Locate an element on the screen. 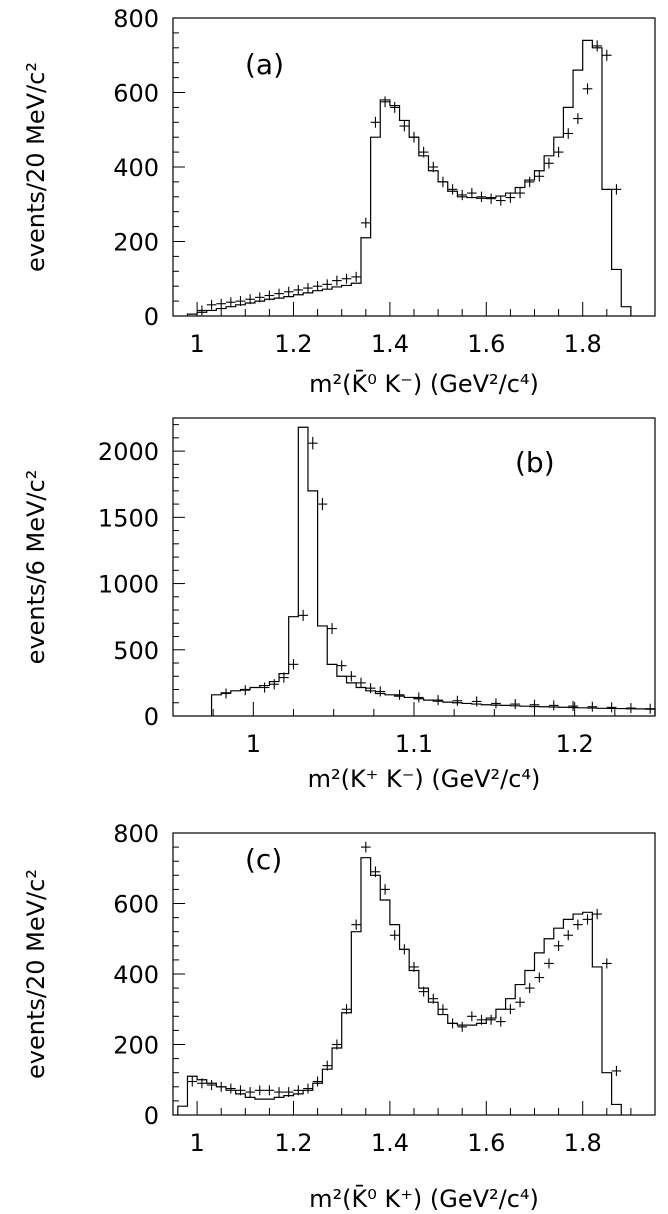 This screenshot has width=668, height=1214. x-axis-label: m²(K̄⁰ K⁻) (GeV²/c⁴) is located at coordinates (424, 383).